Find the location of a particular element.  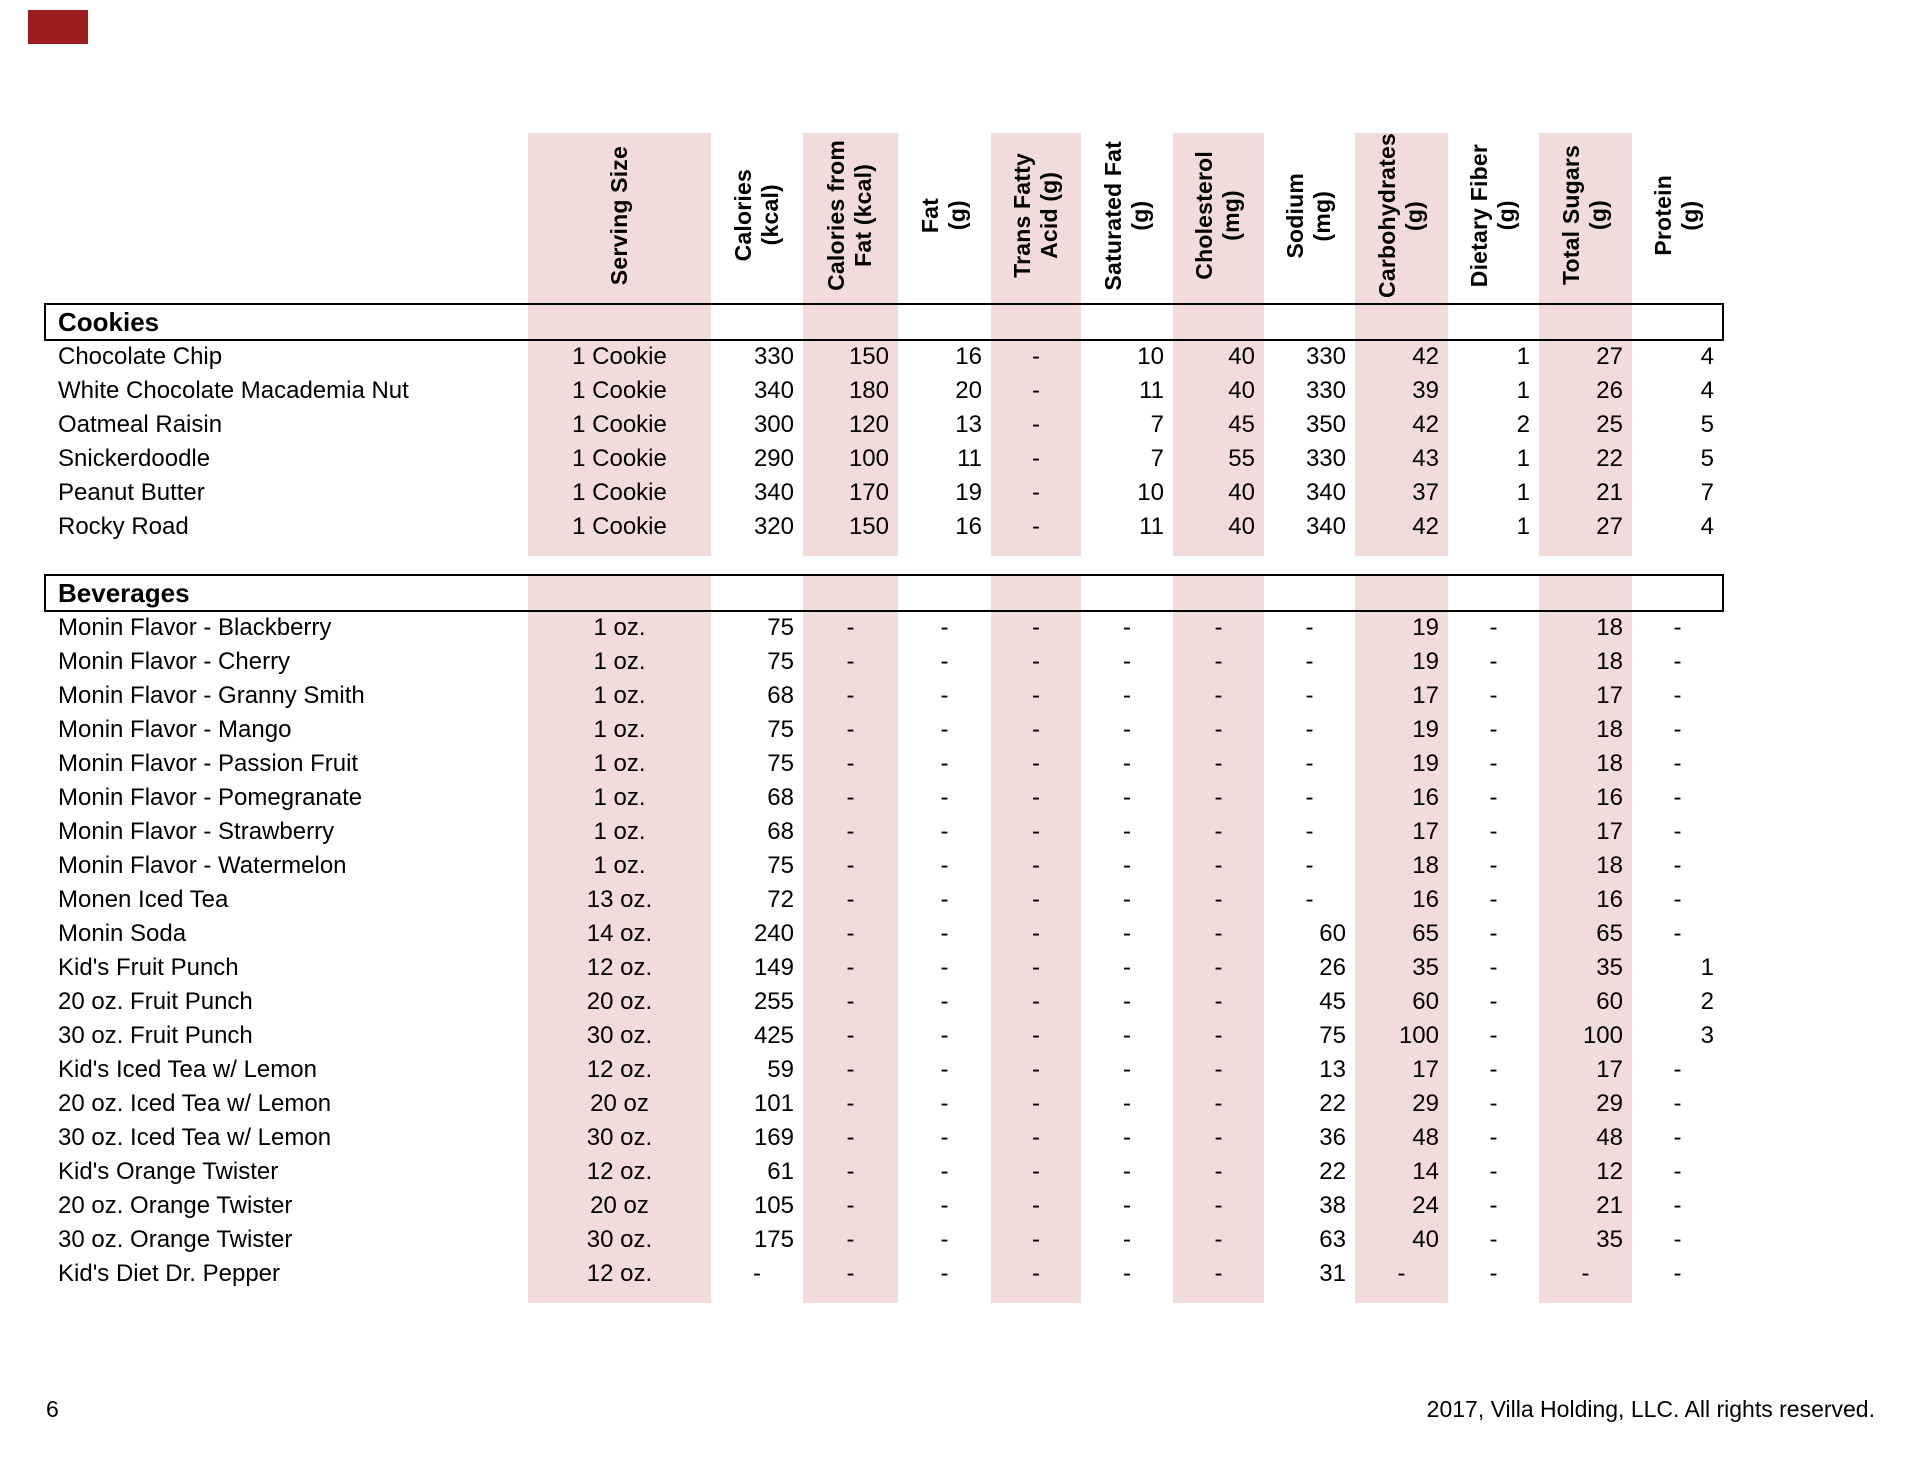

table-row: Monin Flavor - Mango 1 oz. 75- - - - - -19-18- is located at coordinates (884, 729).